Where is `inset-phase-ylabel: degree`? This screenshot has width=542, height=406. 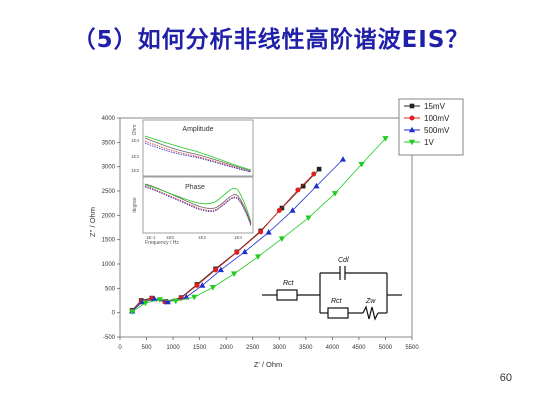
inset-phase-ylabel: degree is located at coordinates (135, 205).